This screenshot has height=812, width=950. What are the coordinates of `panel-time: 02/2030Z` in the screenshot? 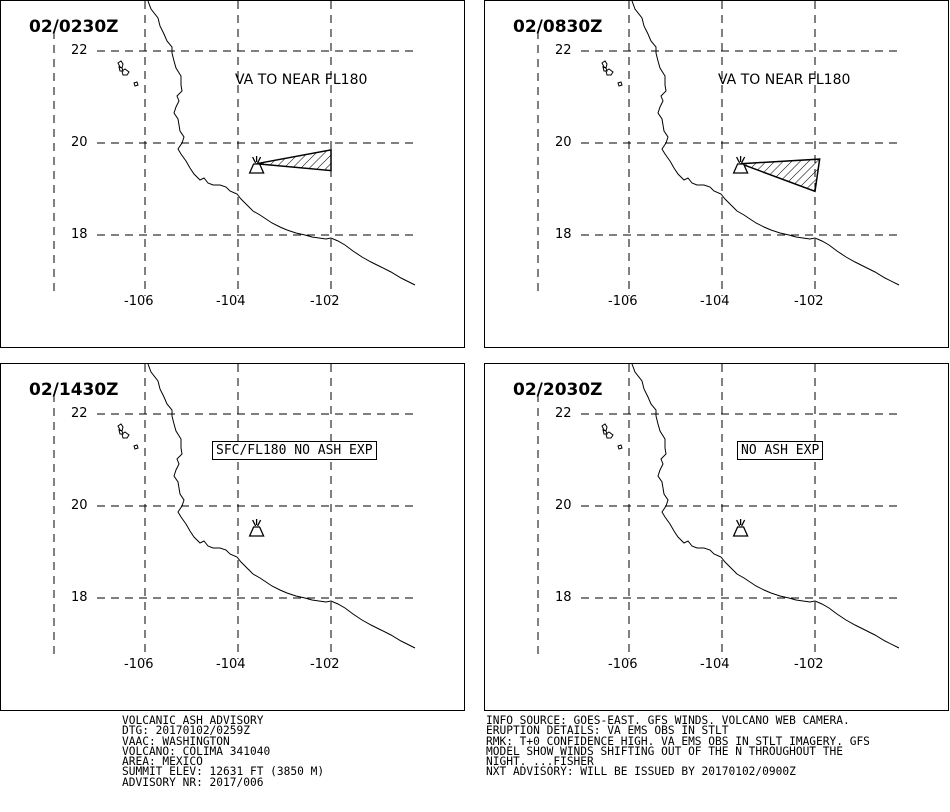 It's located at (558, 390).